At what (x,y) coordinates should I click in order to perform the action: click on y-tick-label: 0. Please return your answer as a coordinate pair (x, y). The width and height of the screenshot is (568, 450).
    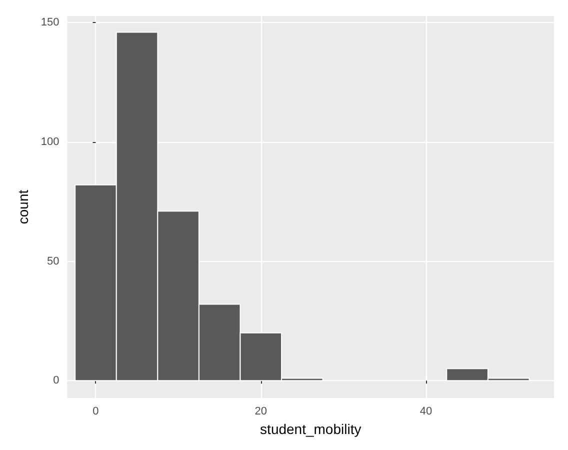
    Looking at the image, I should click on (56, 380).